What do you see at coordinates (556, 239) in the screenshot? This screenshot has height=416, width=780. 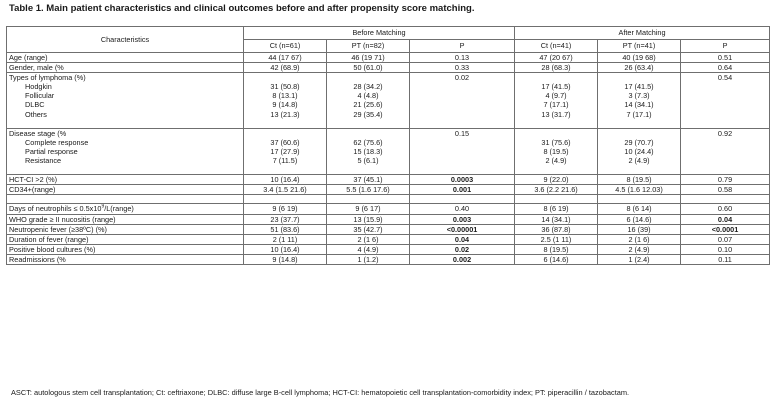 I see `cell-ct-after: 2.5 (1 11)` at bounding box center [556, 239].